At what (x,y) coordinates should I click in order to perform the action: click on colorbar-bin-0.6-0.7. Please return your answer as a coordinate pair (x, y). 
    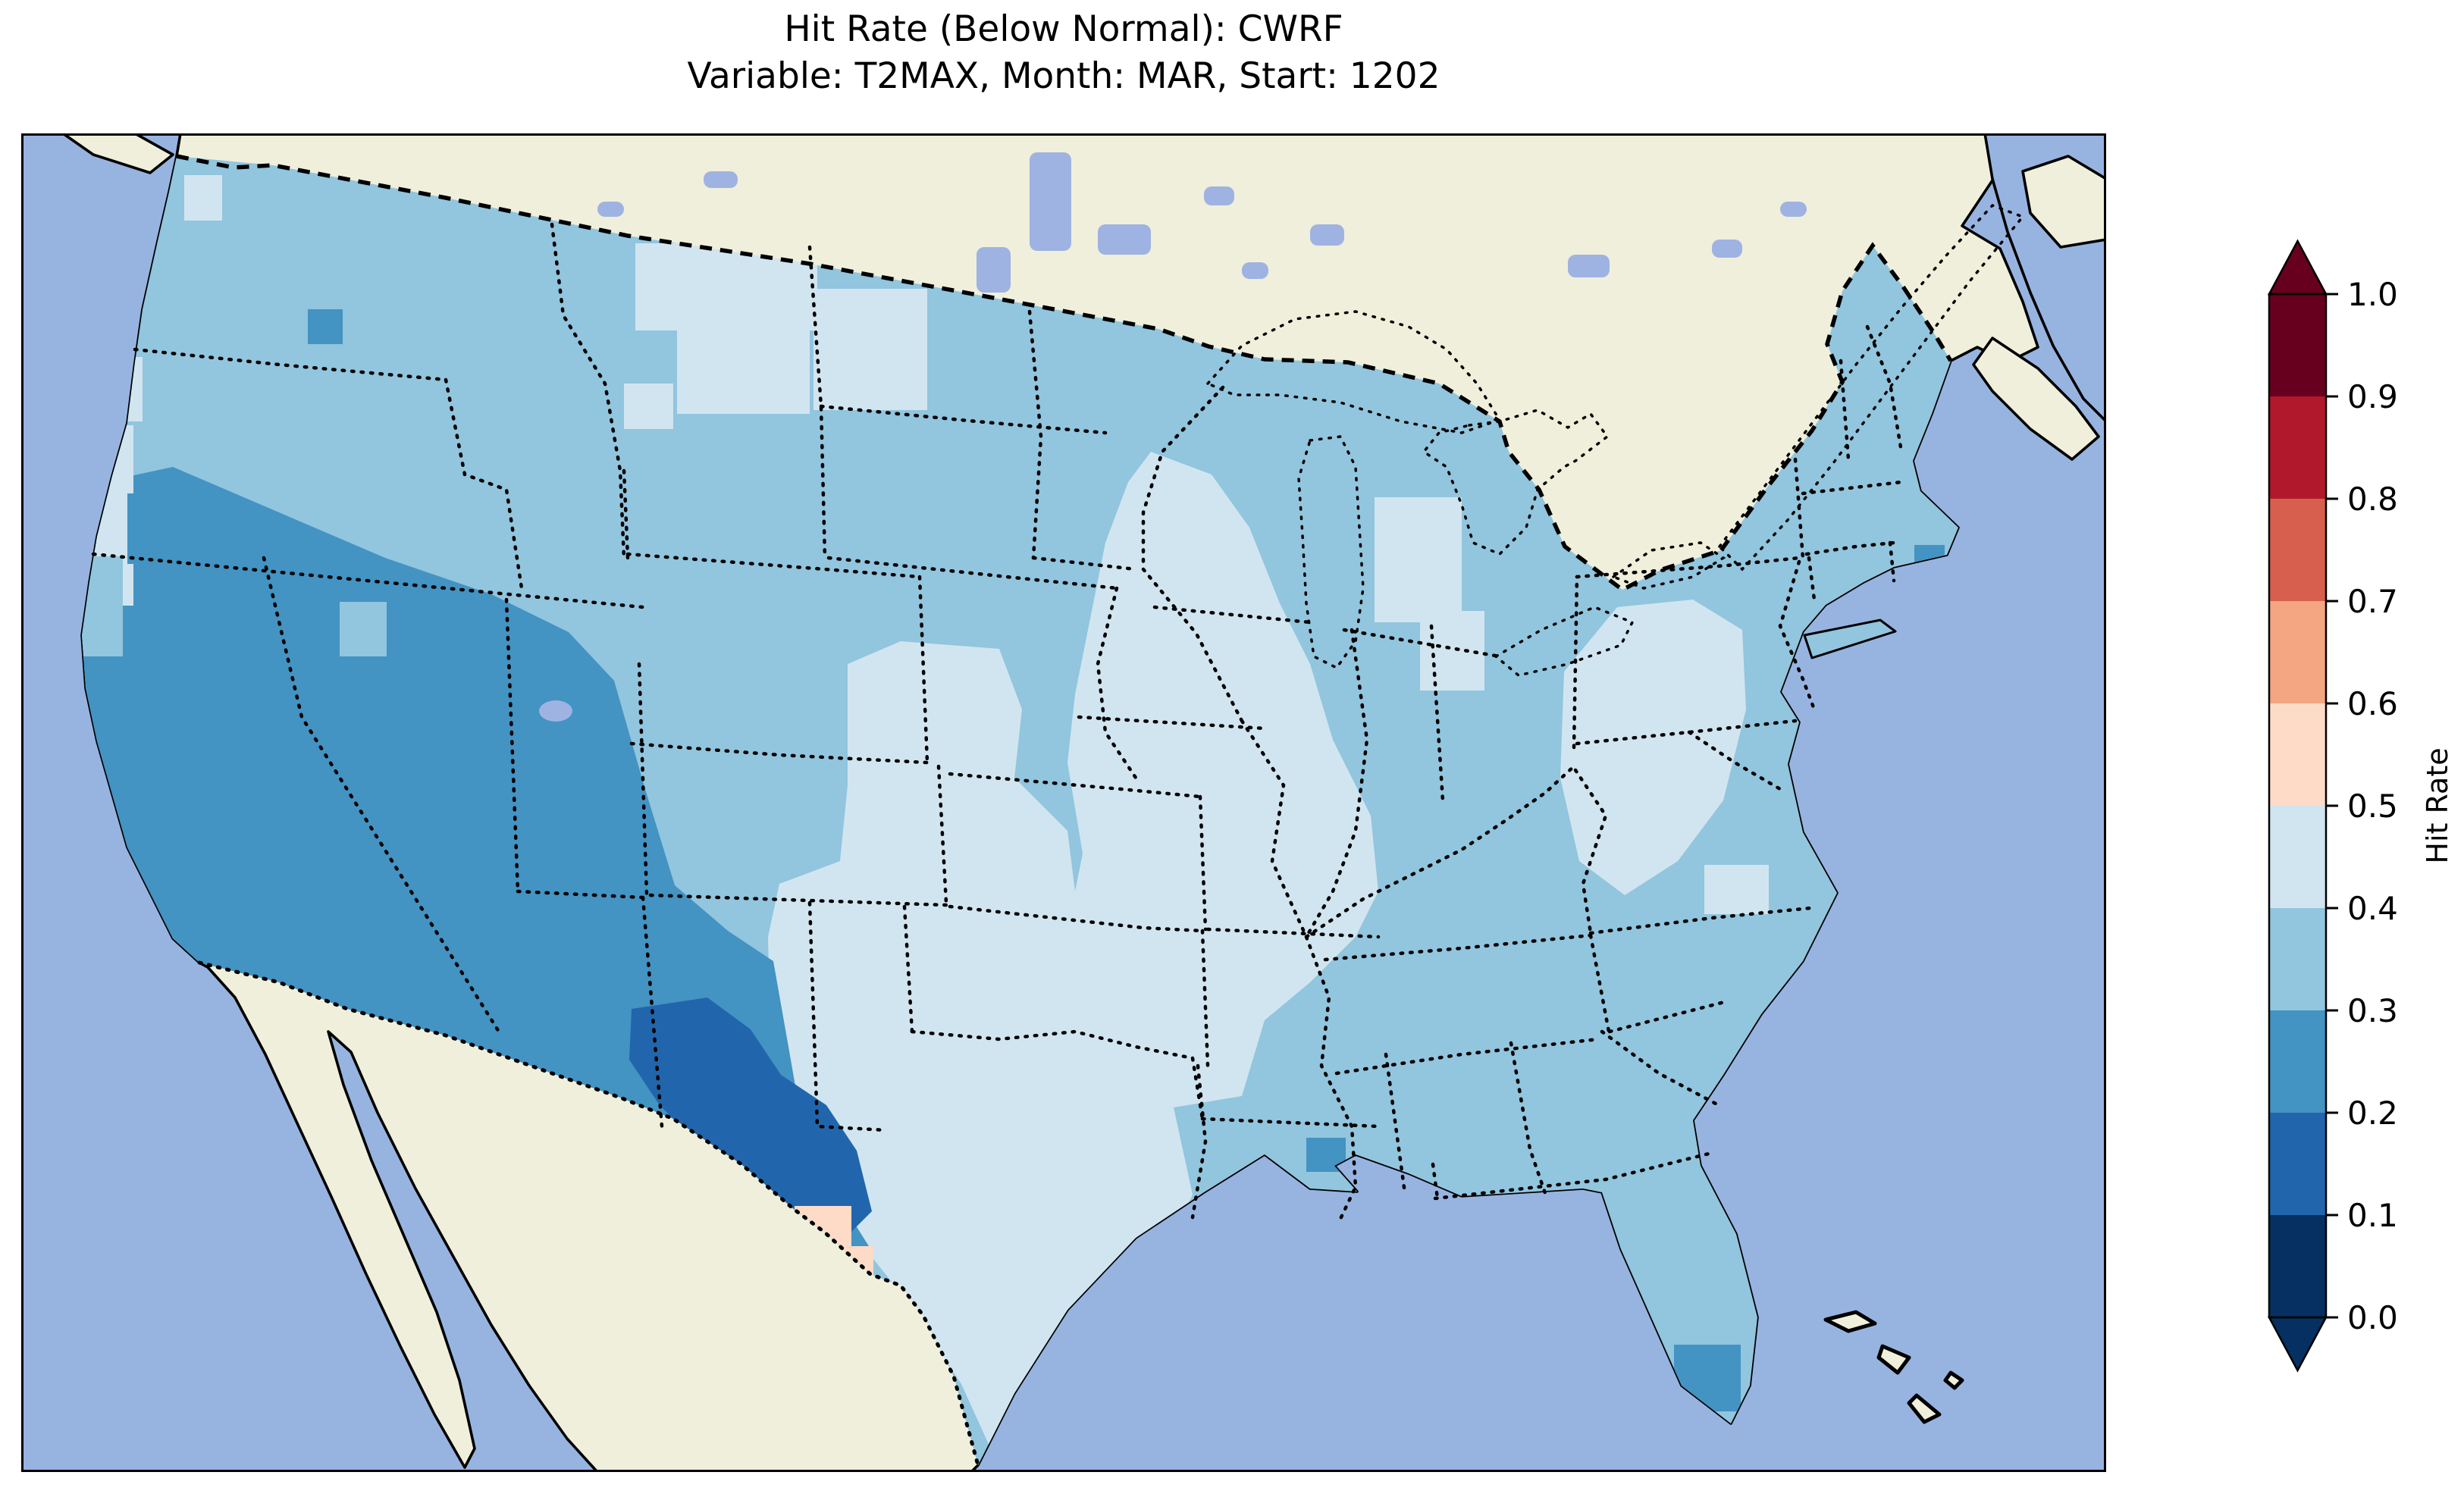
    Looking at the image, I should click on (2297, 652).